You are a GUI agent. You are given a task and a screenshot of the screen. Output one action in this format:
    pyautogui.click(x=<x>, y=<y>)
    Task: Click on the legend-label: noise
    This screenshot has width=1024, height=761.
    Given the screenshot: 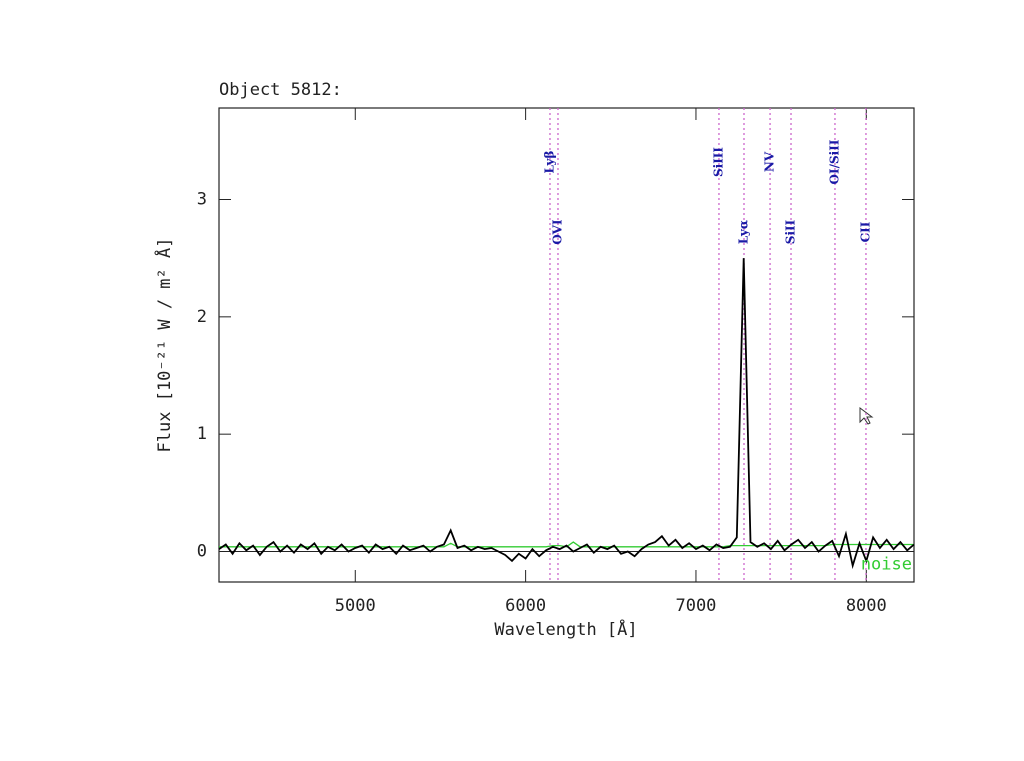 What is the action you would take?
    pyautogui.click(x=886, y=564)
    